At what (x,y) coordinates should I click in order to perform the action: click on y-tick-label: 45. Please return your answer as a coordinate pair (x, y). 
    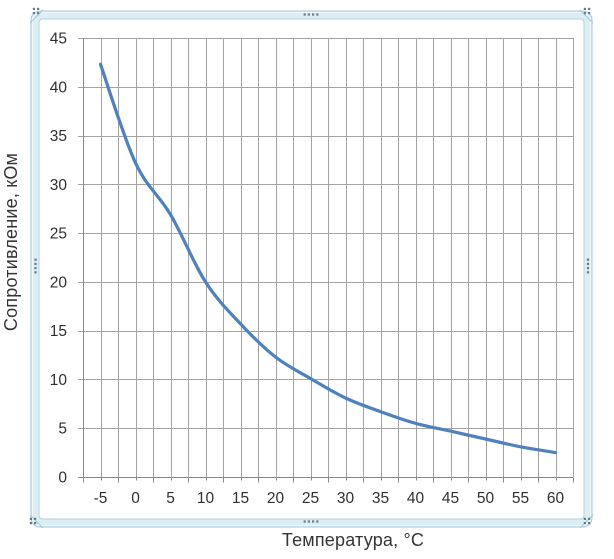
    Looking at the image, I should click on (58, 39).